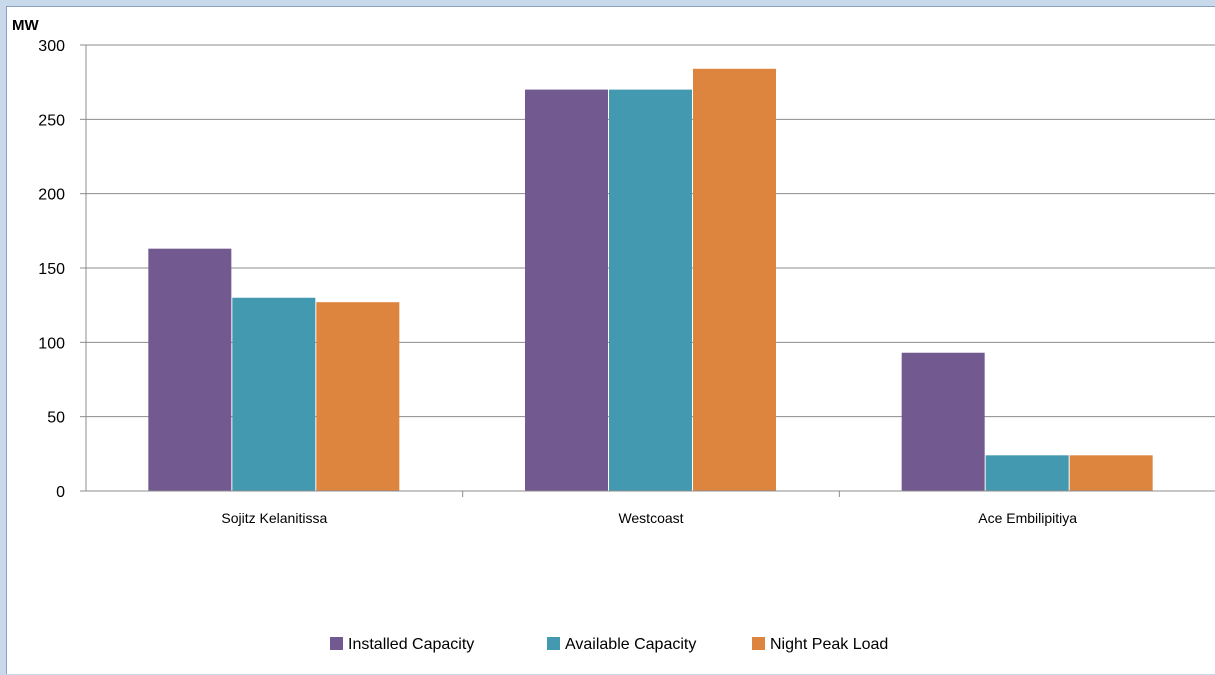 This screenshot has height=675, width=1215. I want to click on y-tick-label: 100, so click(51, 343).